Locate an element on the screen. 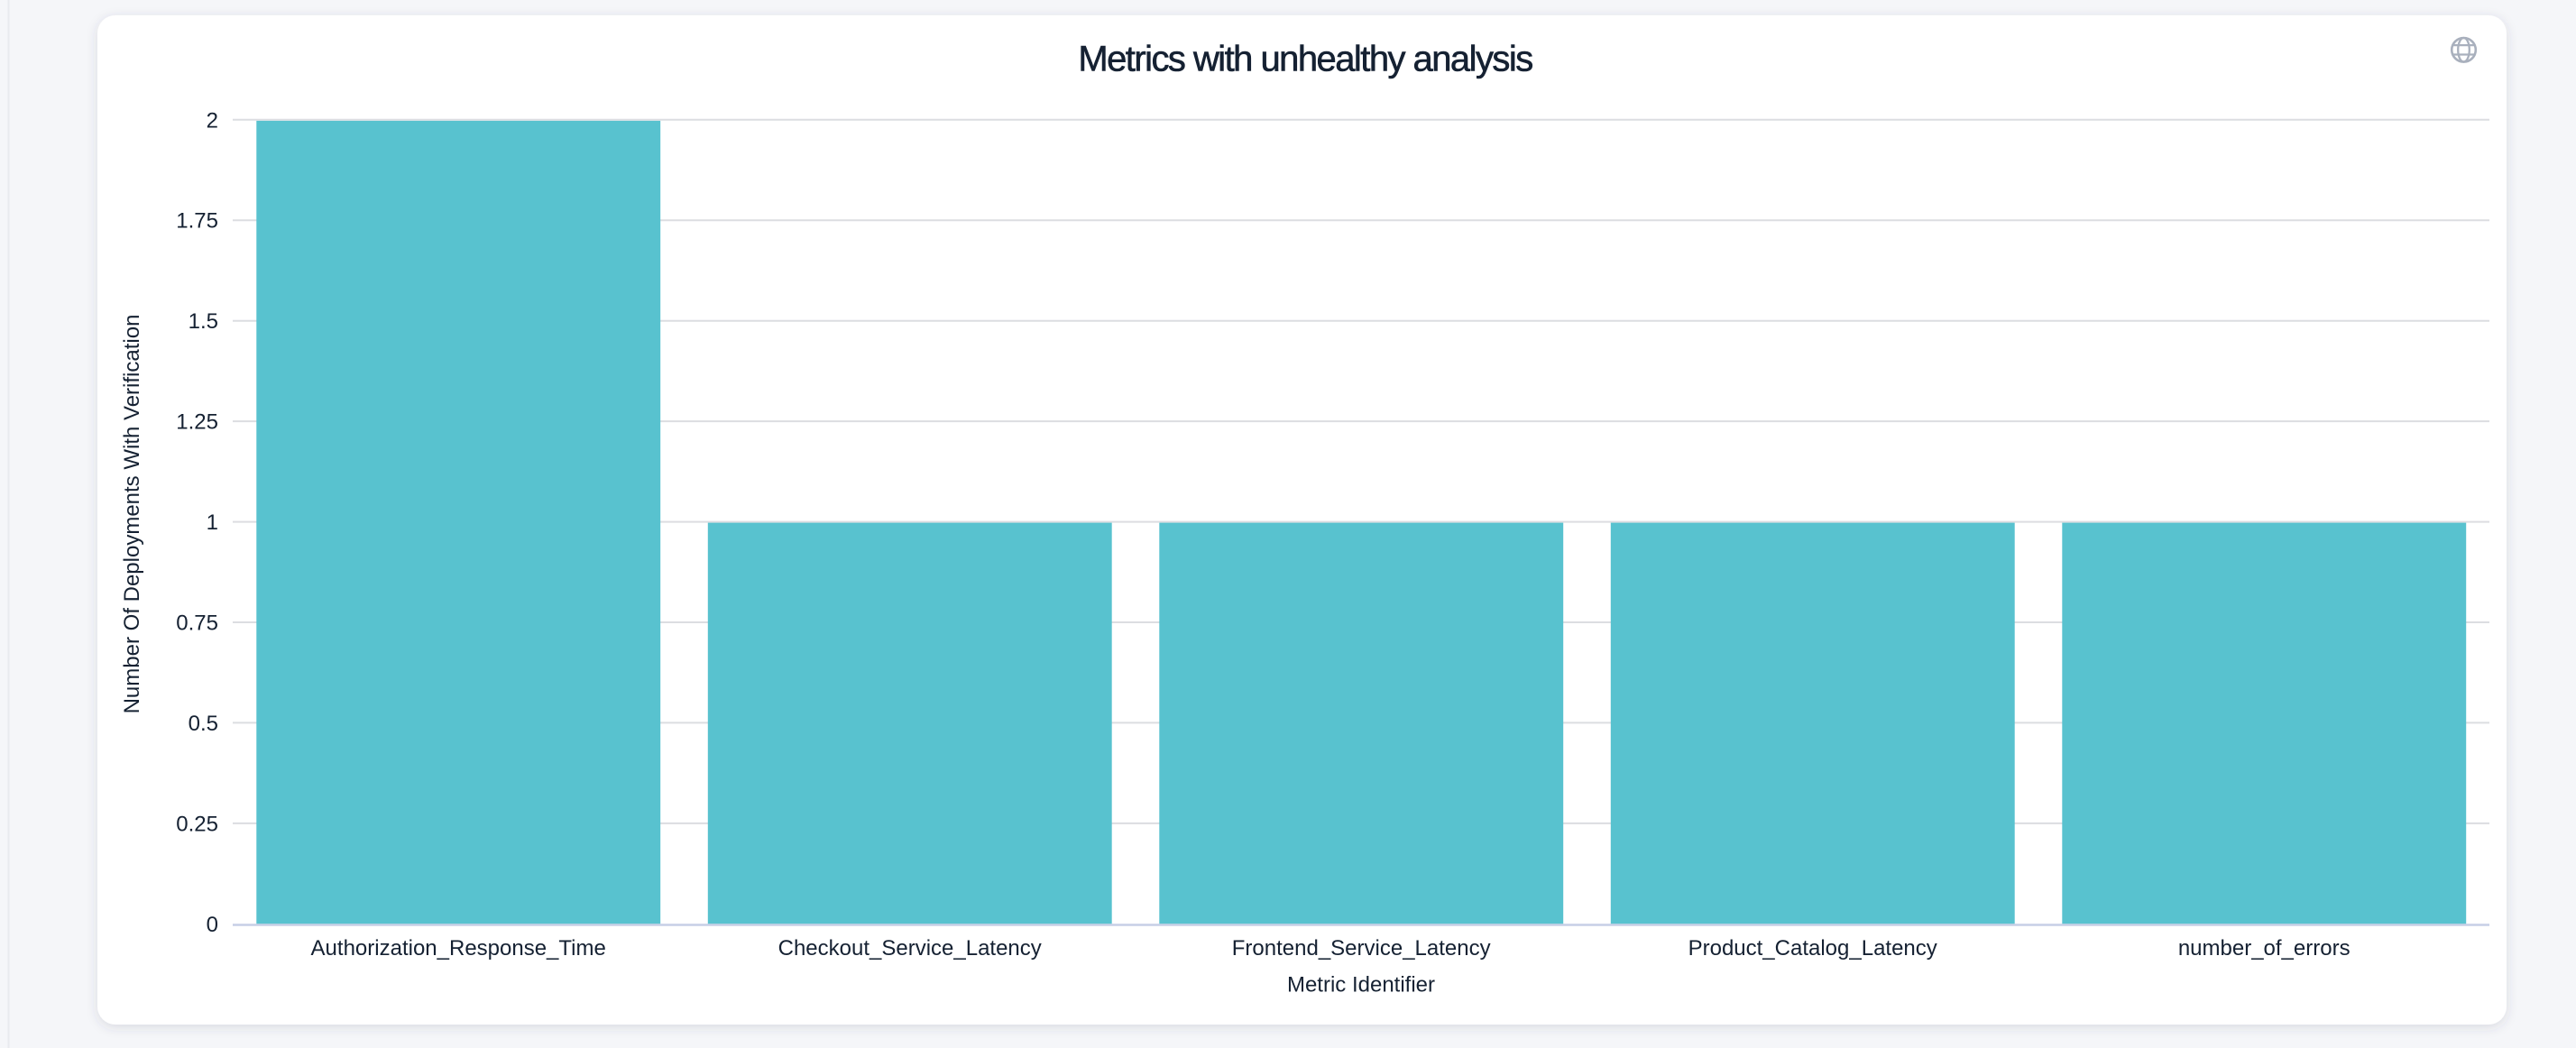 This screenshot has width=2576, height=1048. svg-text: 0.5 is located at coordinates (203, 724).